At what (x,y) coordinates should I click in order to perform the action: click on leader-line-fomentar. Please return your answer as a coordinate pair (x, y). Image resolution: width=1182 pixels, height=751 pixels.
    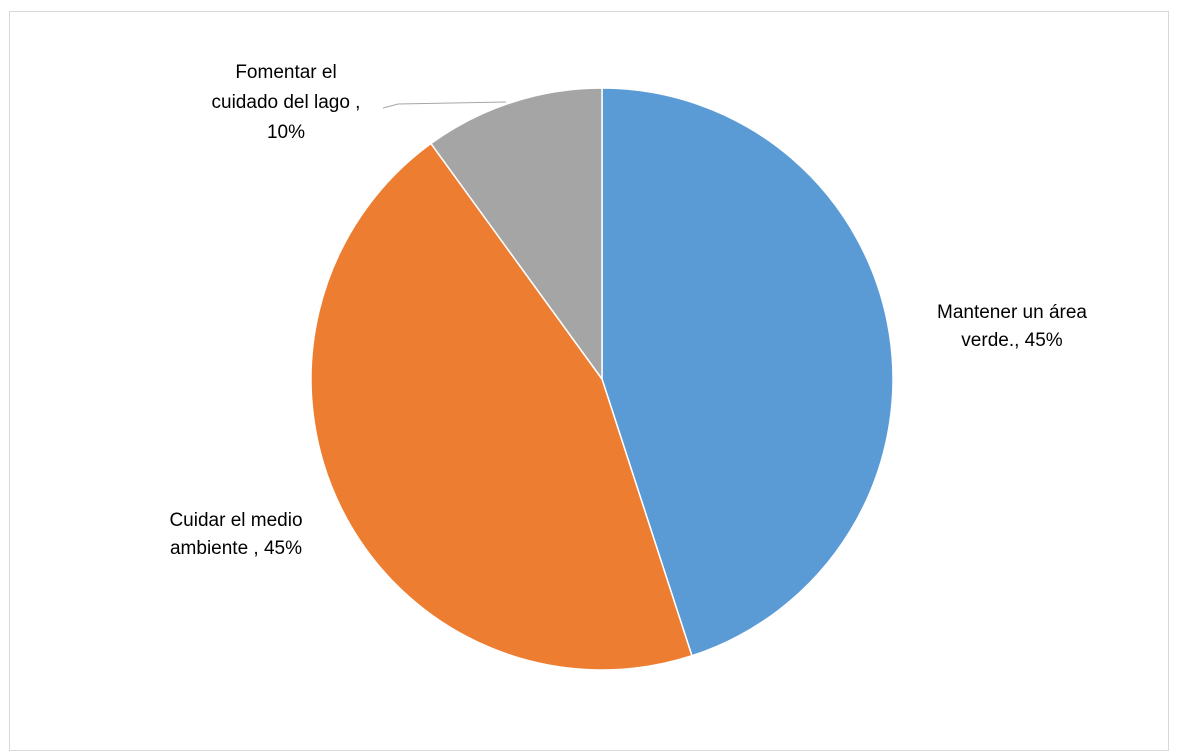
    Looking at the image, I should click on (444, 105).